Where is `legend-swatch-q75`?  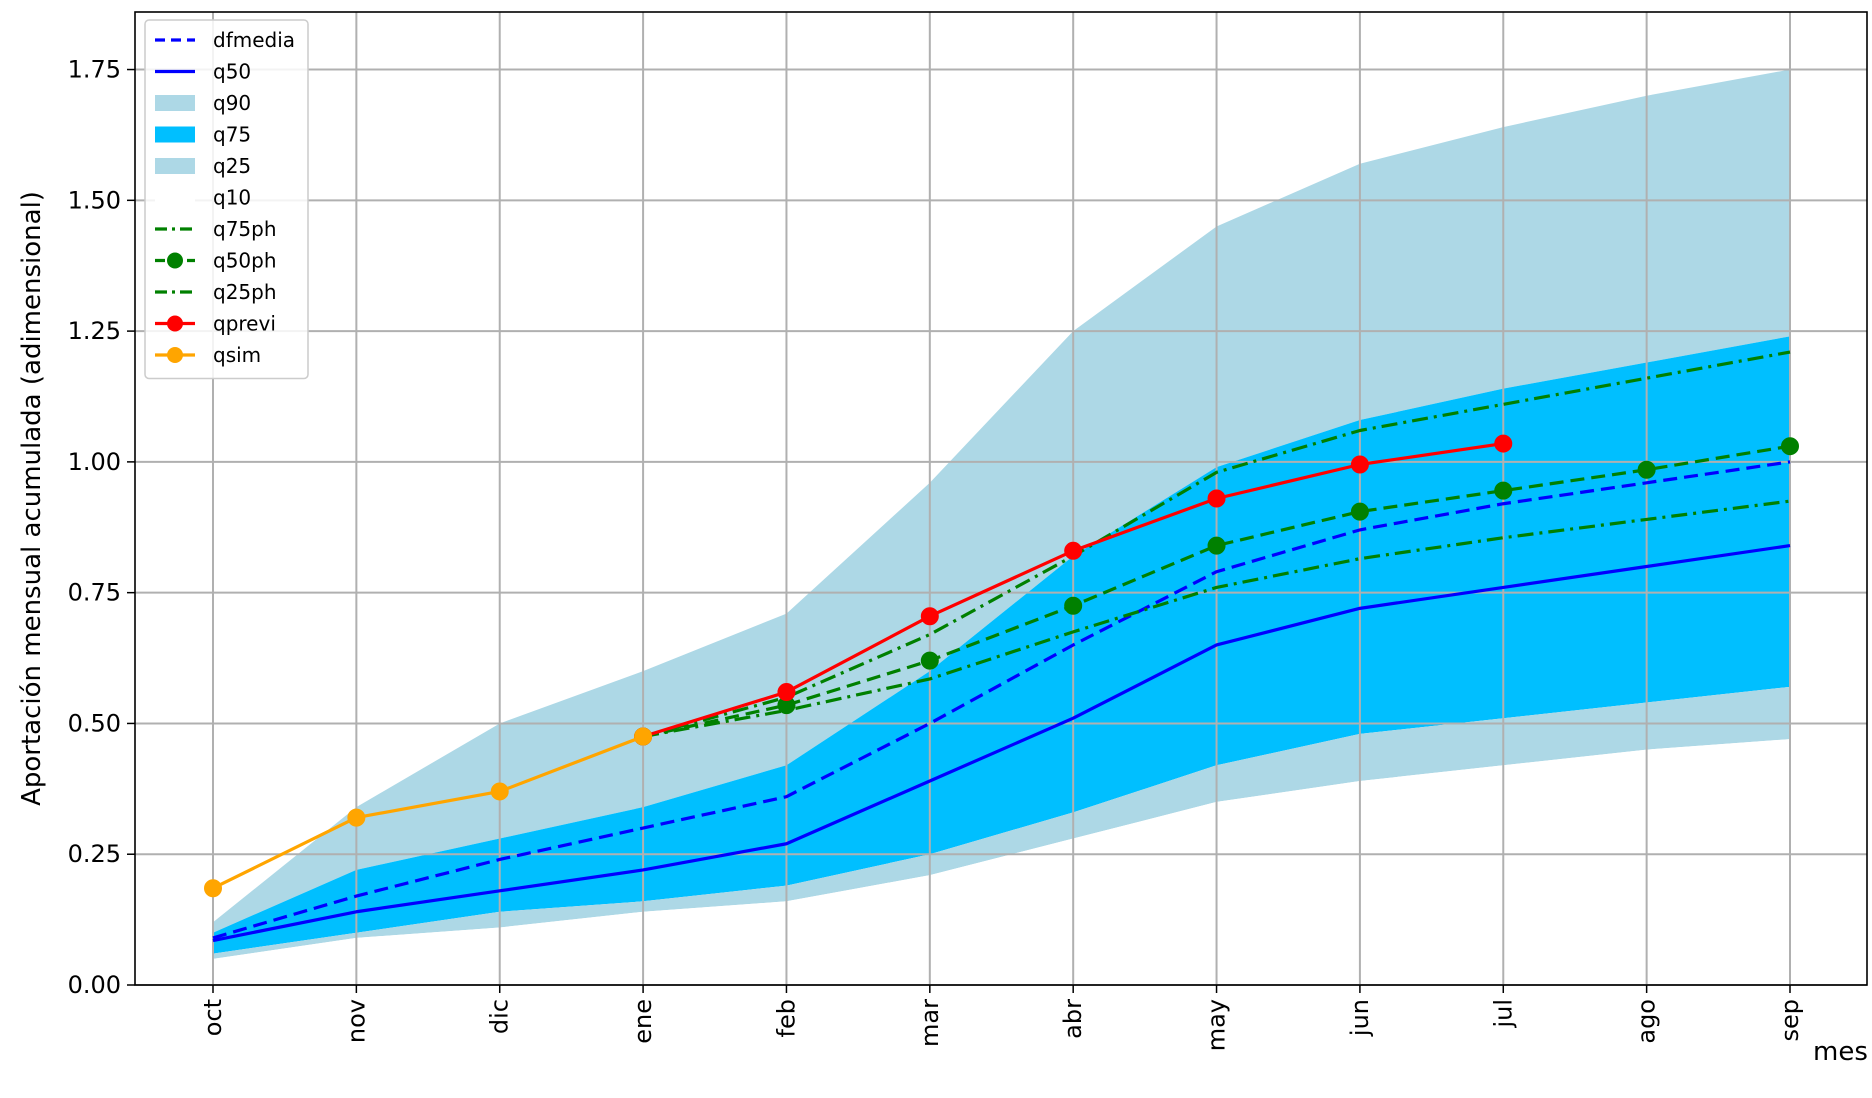
legend-swatch-q75 is located at coordinates (175, 134).